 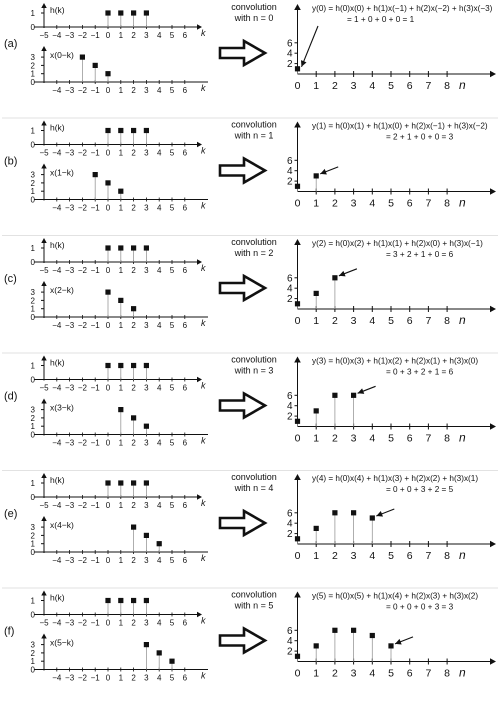 I want to click on y-n-tick-label: 2, so click(x=335, y=556).